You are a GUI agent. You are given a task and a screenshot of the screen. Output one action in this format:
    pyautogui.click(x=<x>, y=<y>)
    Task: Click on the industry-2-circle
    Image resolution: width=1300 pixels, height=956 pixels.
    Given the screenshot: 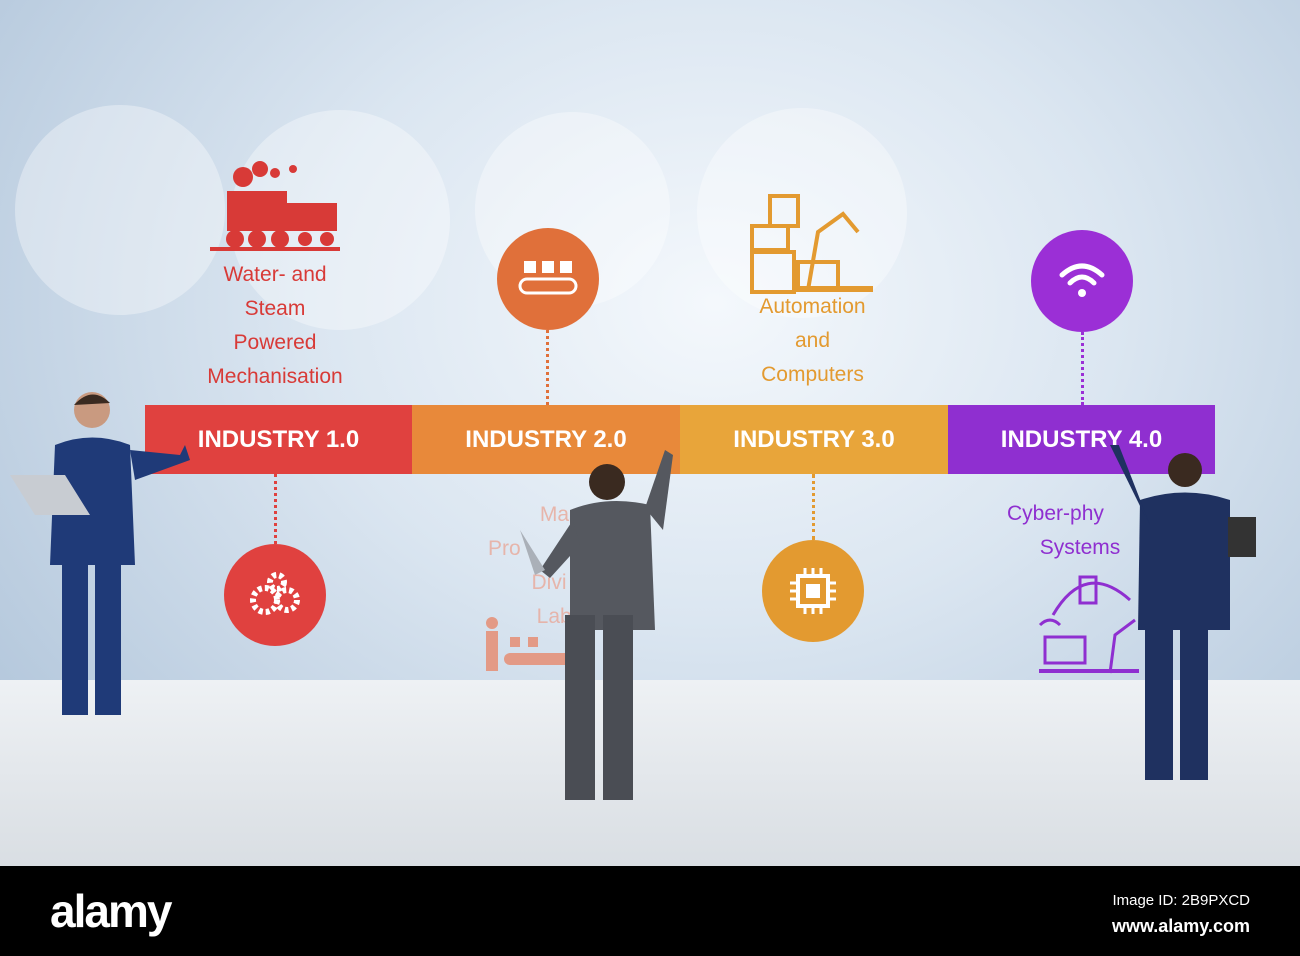 What is the action you would take?
    pyautogui.click(x=548, y=279)
    